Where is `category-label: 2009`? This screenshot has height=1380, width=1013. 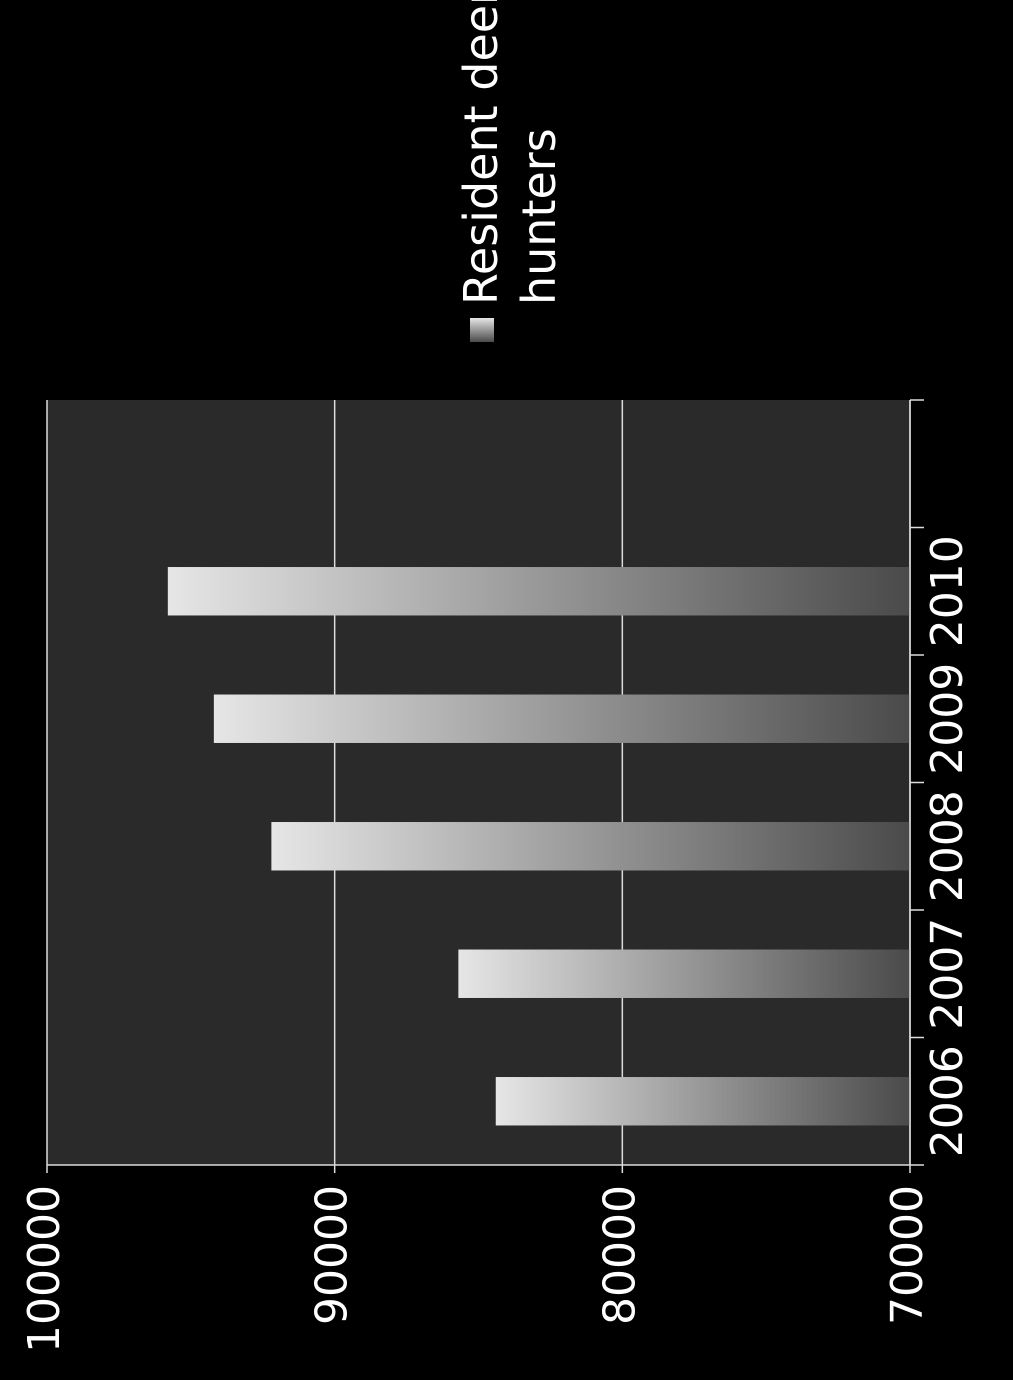
category-label: 2009 is located at coordinates (947, 719).